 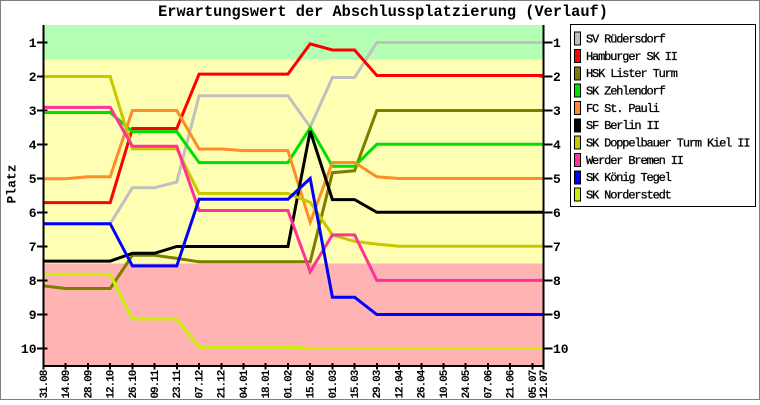 What do you see at coordinates (626, 92) in the screenshot?
I see `svg-text: SK Zehlendorf` at bounding box center [626, 92].